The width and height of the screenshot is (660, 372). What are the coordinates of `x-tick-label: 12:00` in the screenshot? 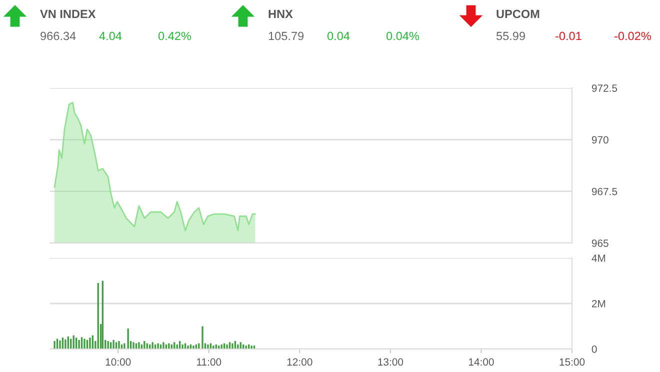 It's located at (299, 362).